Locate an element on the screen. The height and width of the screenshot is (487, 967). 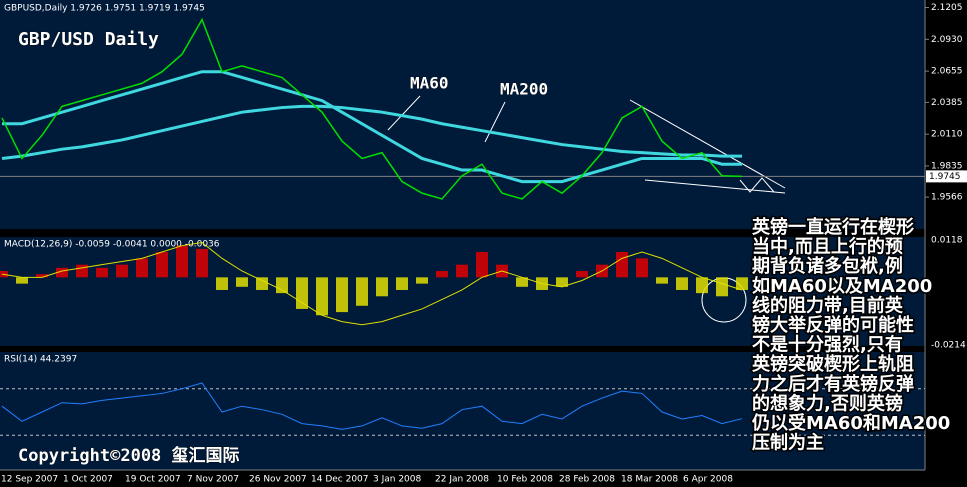
commentary-line: 的想象力,否则英镑 is located at coordinates (827, 403).